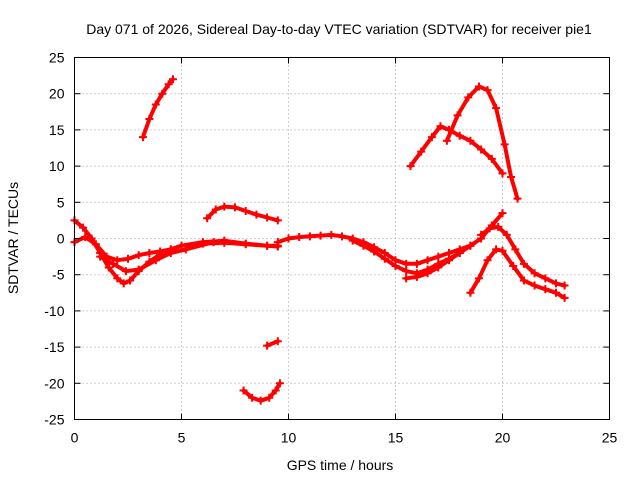  I want to click on series-arc-bowl, so click(261, 392).